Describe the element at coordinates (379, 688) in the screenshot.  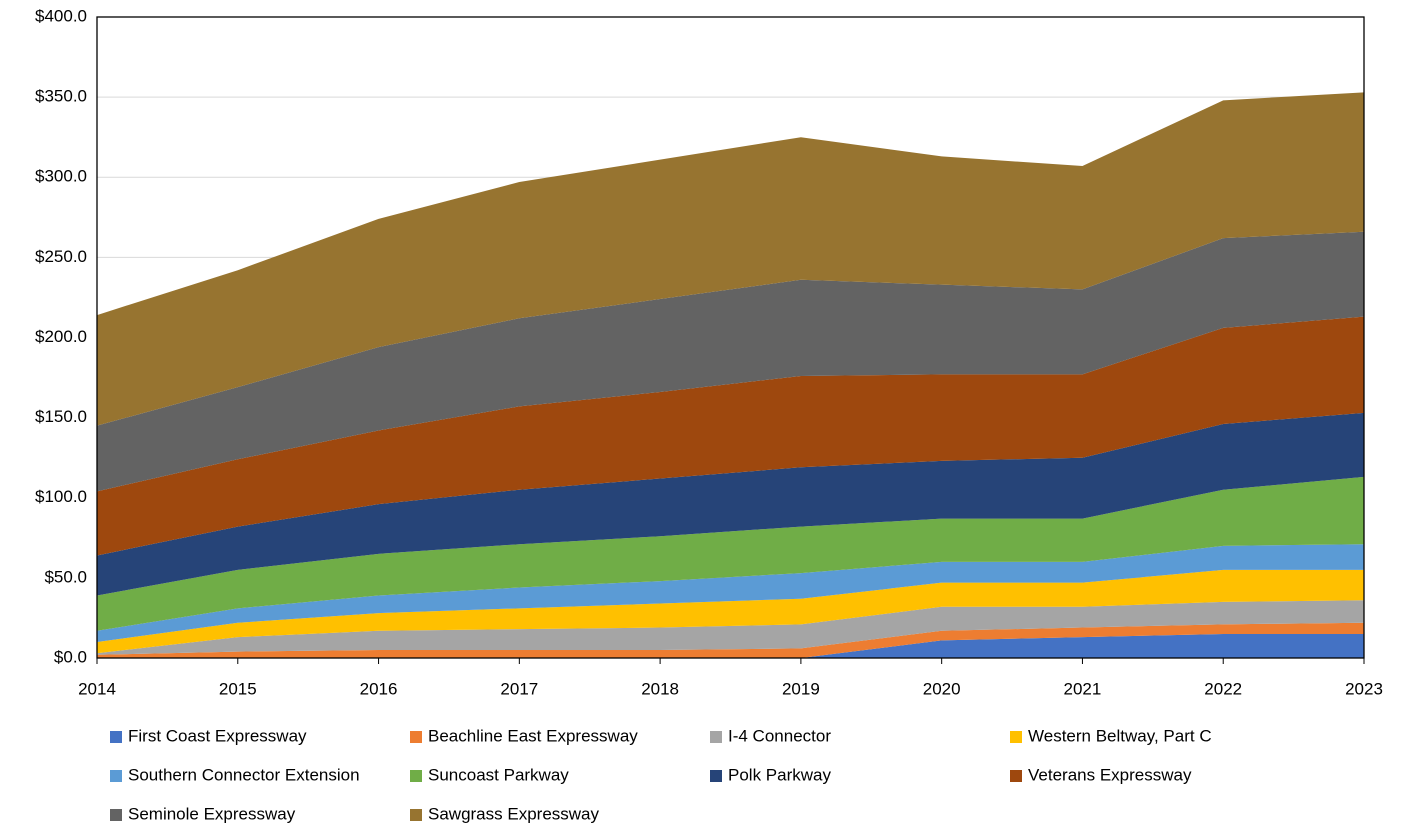
I see `x-tick-label: 2016` at that location.